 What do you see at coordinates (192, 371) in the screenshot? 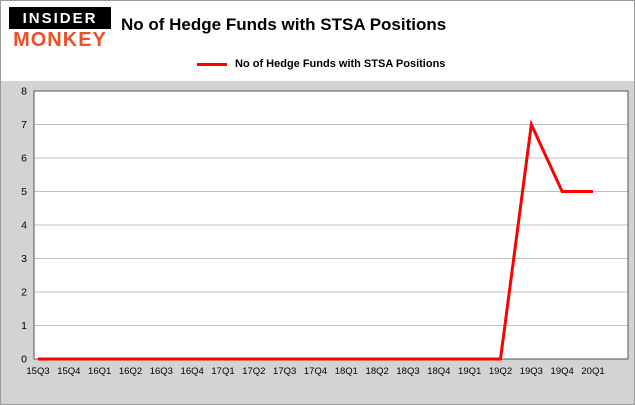
I see `svg-text: 16Q4` at bounding box center [192, 371].